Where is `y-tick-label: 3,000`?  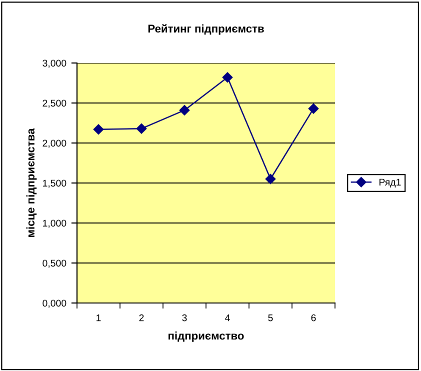
y-tick-label: 3,000 is located at coordinates (54, 64).